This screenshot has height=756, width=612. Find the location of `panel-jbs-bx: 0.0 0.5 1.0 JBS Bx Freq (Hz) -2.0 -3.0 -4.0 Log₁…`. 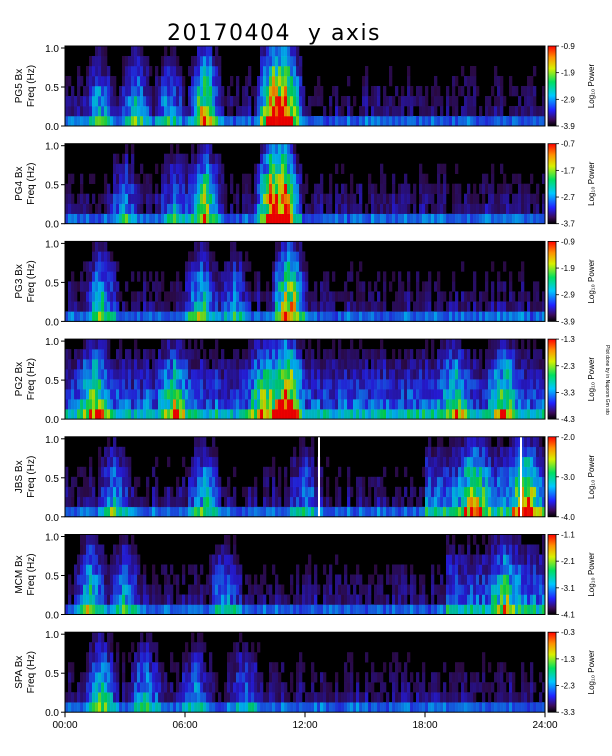

panel-jbs-bx: 0.0 0.5 1.0 JBS Bx Freq (Hz) -2.0 -3.0 -4.0 Log₁… is located at coordinates (305, 478).